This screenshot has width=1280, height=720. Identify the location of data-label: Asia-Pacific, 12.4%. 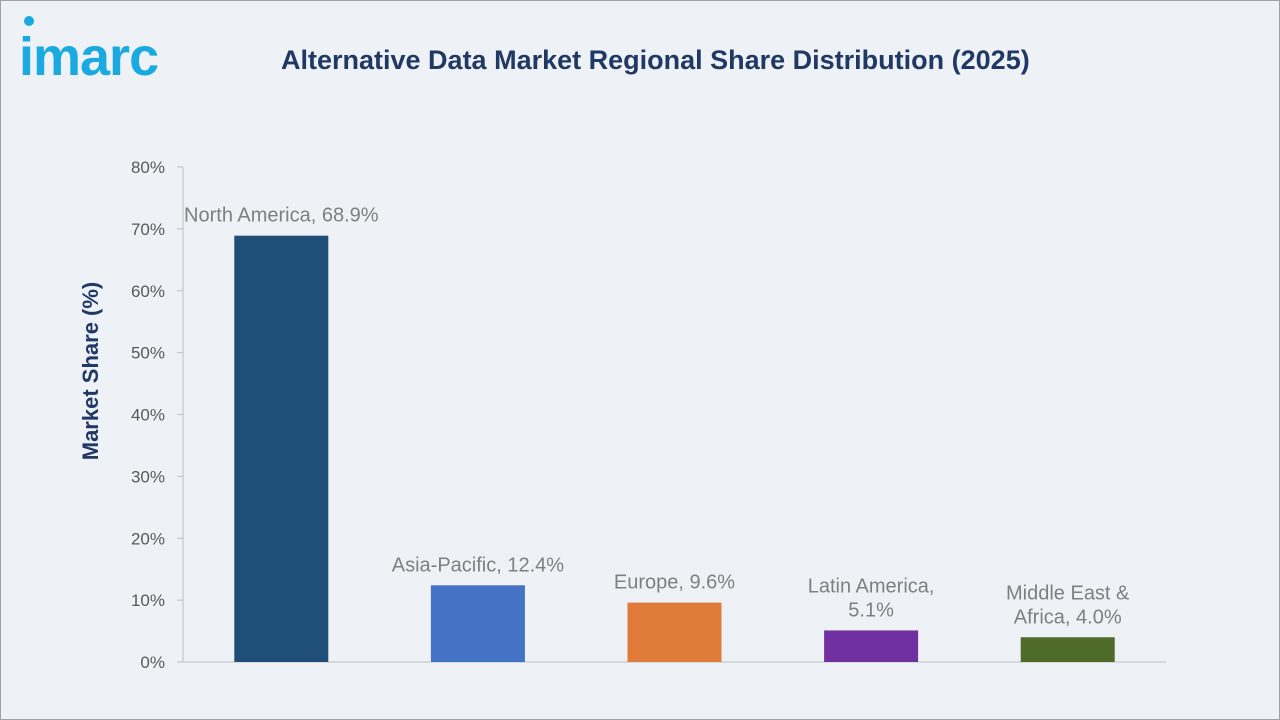
(478, 565).